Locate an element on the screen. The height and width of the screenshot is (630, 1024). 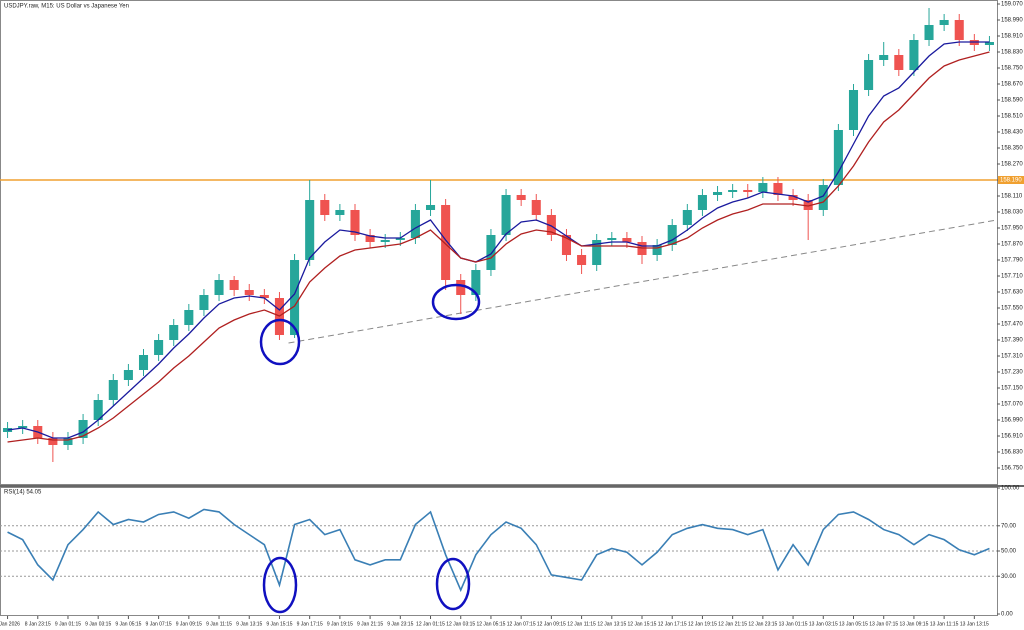
y-tick-label: 158.590 is located at coordinates (1012, 101).